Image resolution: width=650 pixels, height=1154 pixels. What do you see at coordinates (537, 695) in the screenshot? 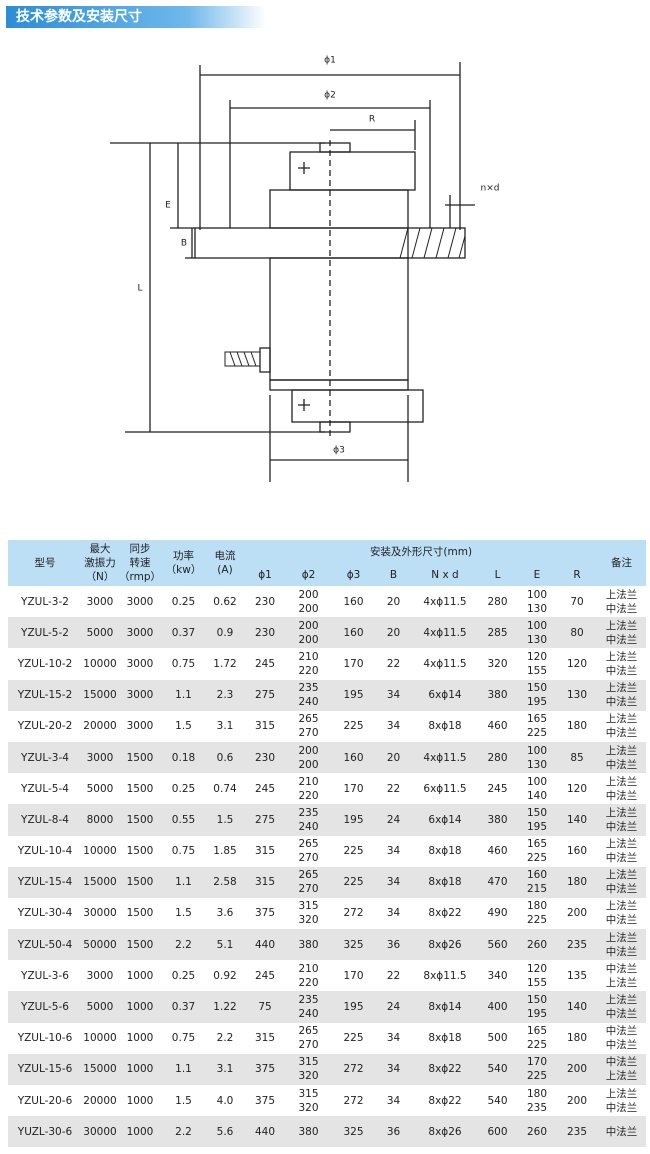
I see `table-cell: 150 195` at bounding box center [537, 695].